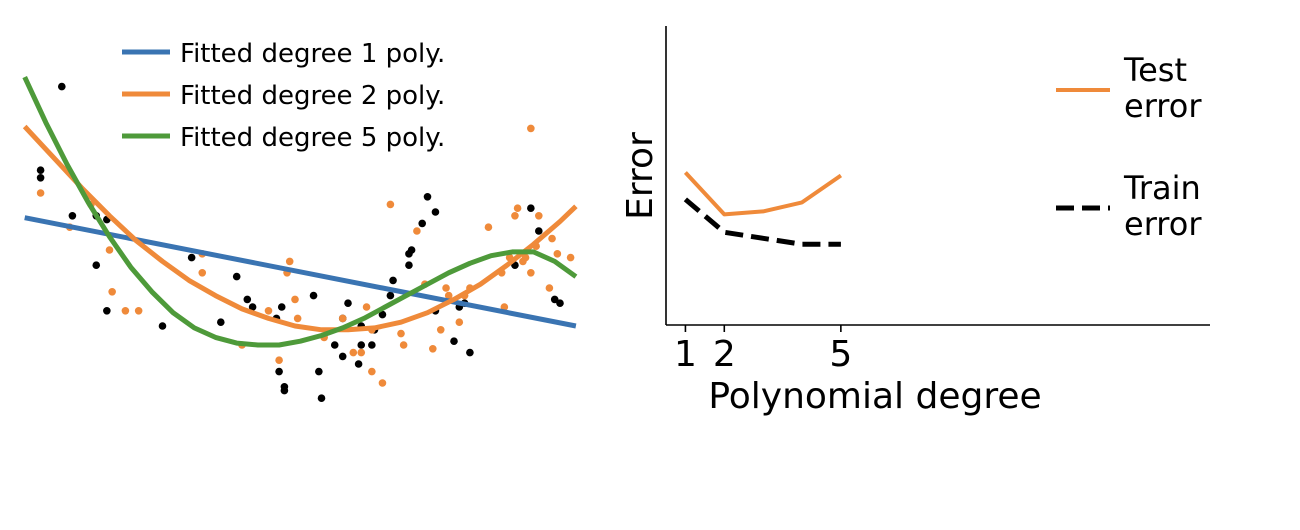  I want to click on x-tick-label-1: 1, so click(685, 354).